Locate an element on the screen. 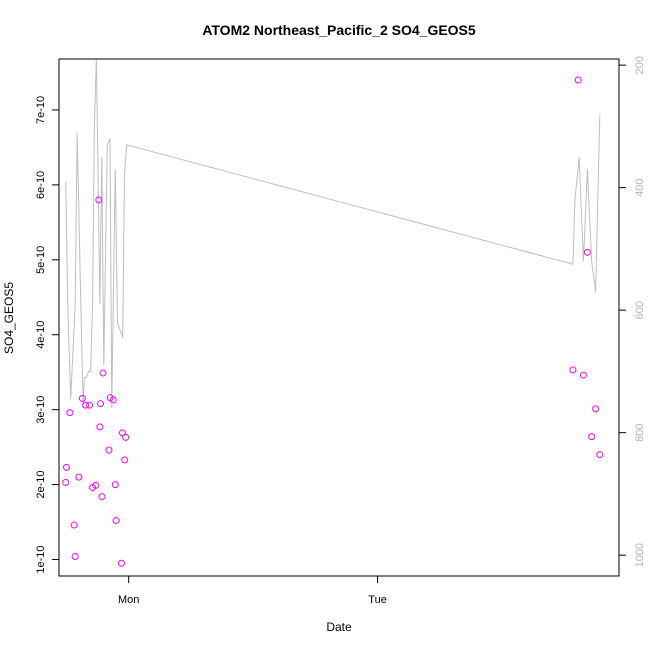 Image resolution: width=650 pixels, height=650 pixels. x-tick-label: Mon is located at coordinates (128, 600).